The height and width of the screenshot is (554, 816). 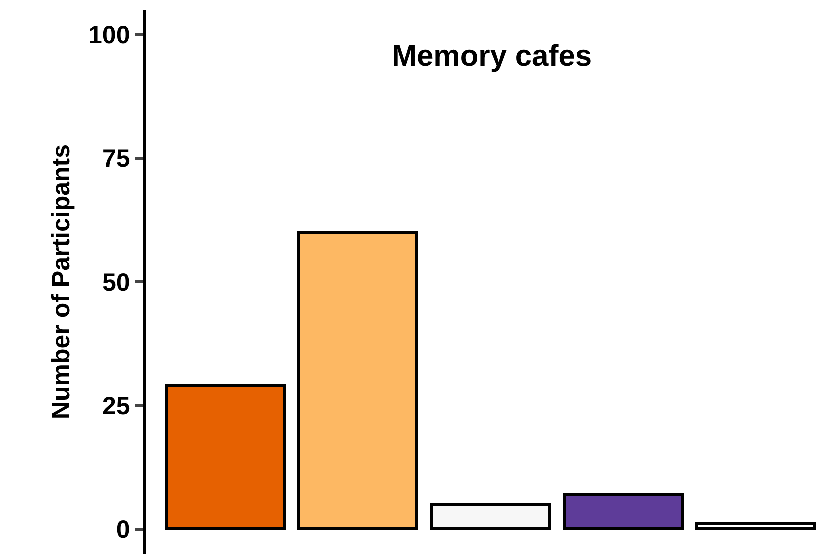 I want to click on y-tick-label: 75, so click(x=116, y=159).